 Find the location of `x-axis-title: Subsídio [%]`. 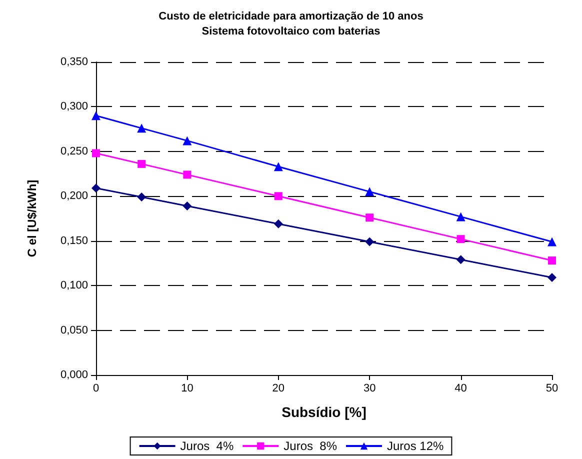

x-axis-title: Subsídio [%] is located at coordinates (324, 412).